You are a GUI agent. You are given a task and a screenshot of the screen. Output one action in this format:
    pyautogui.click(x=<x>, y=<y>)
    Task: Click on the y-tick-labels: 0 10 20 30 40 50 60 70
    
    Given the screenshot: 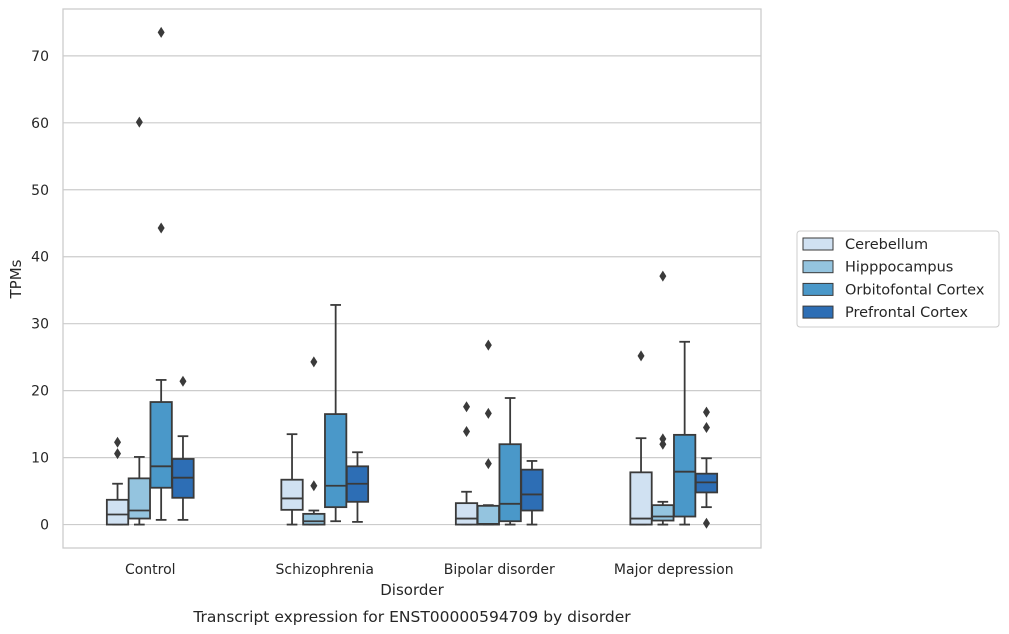 What is the action you would take?
    pyautogui.click(x=40, y=291)
    